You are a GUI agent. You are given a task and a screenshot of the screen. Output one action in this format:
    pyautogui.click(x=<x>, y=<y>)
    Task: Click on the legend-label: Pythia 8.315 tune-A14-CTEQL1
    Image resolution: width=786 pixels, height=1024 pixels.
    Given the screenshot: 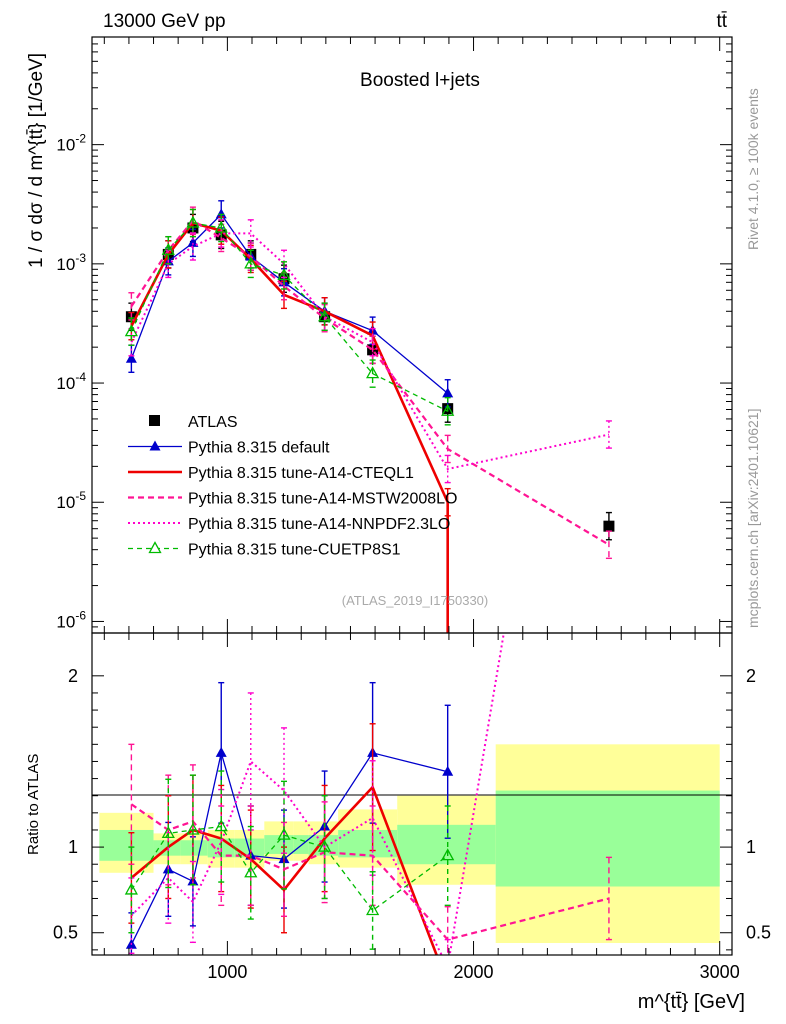 What is the action you would take?
    pyautogui.click(x=301, y=473)
    